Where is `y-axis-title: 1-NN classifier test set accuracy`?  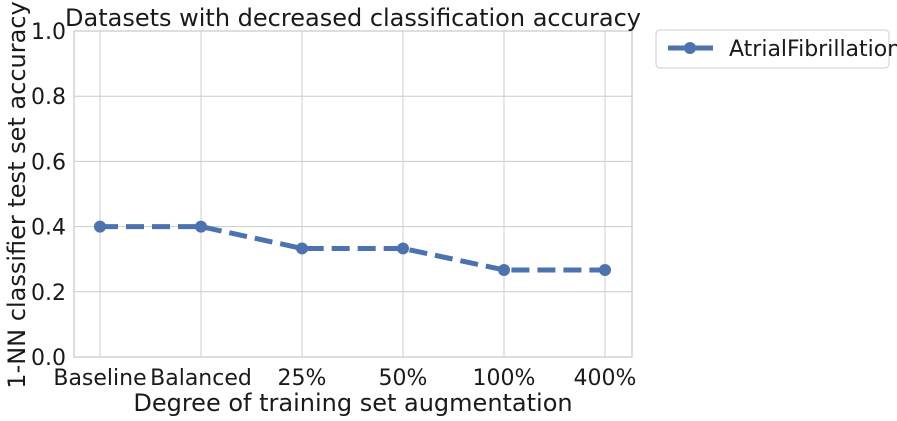 y-axis-title: 1-NN classifier test set accuracy is located at coordinates (17, 194).